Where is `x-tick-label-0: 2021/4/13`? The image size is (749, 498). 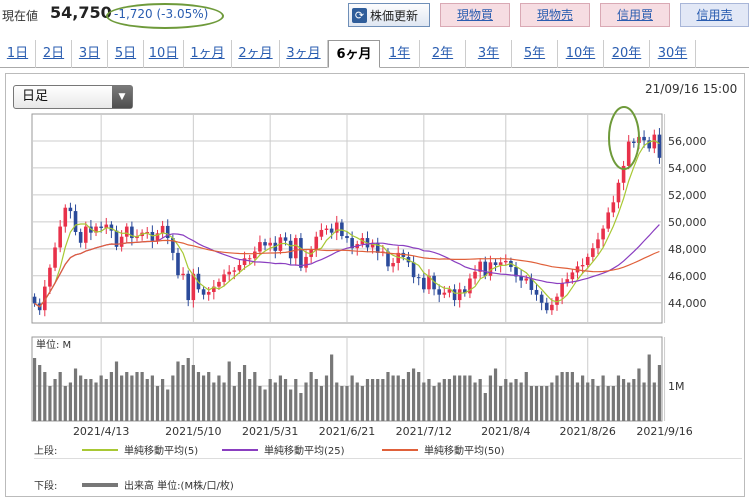 x-tick-label-0: 2021/4/13 is located at coordinates (101, 431).